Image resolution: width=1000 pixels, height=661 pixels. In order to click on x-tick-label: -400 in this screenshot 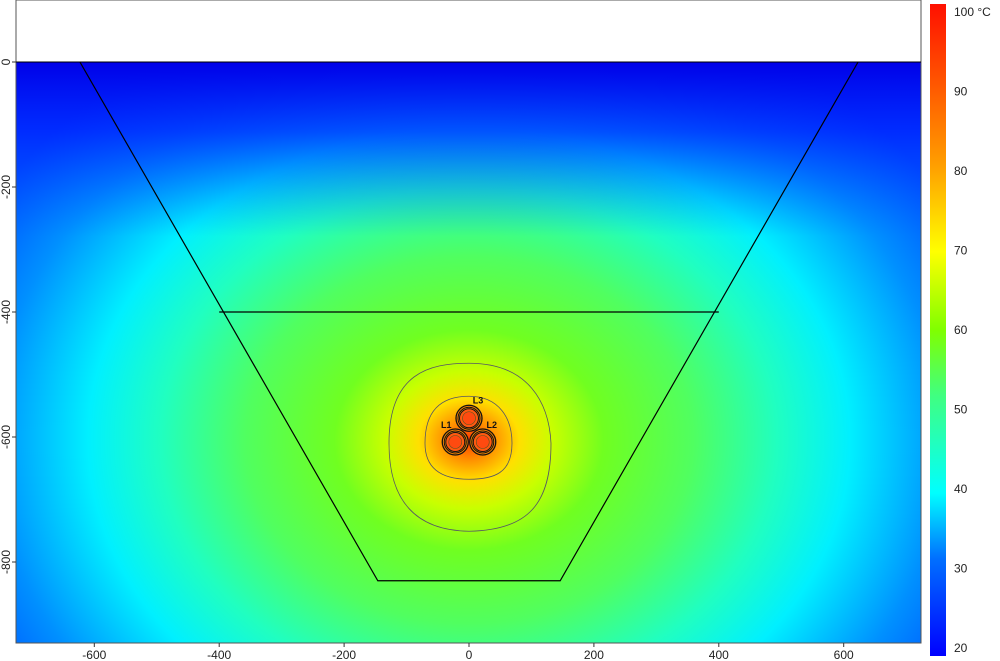, I will do `click(219, 654)`.